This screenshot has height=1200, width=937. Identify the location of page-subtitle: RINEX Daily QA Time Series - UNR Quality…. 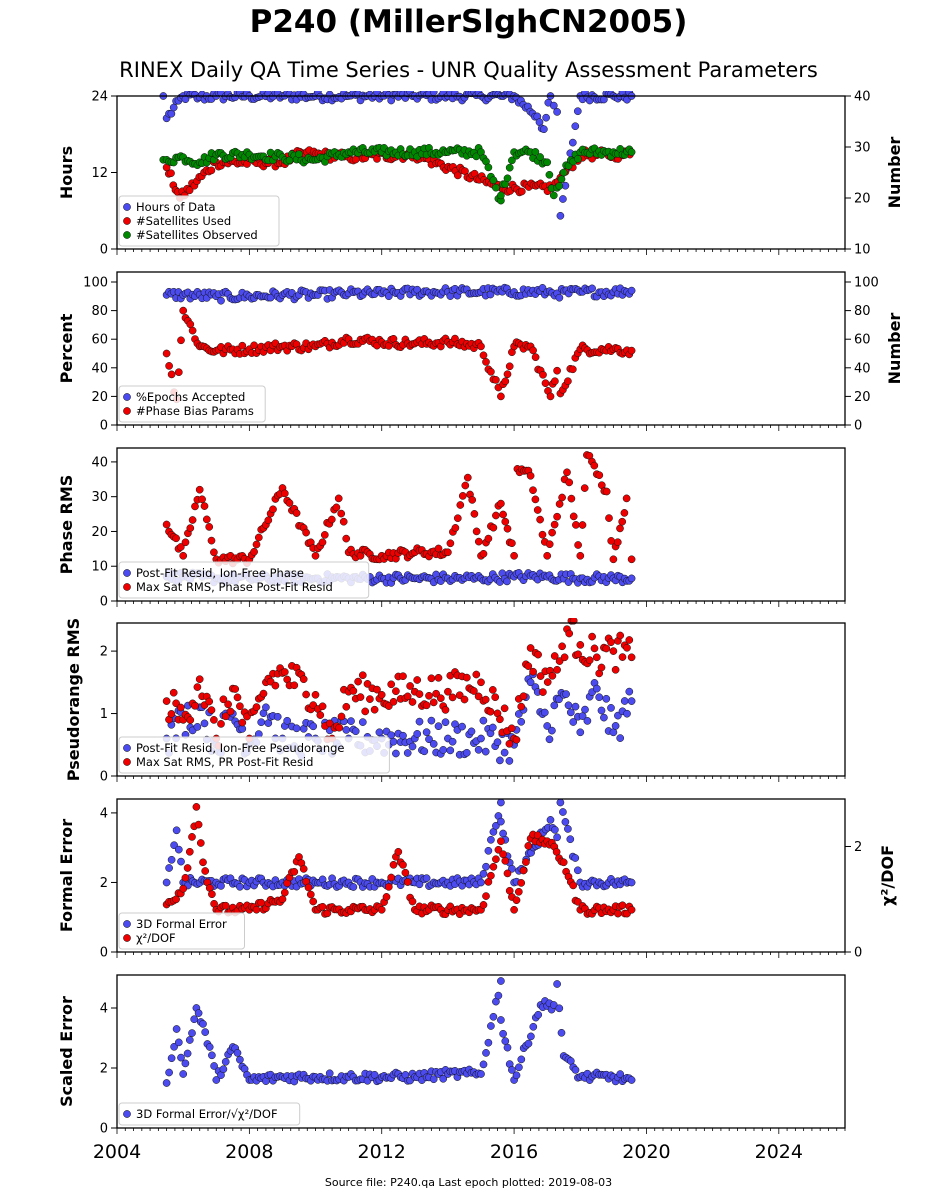
(468, 70).